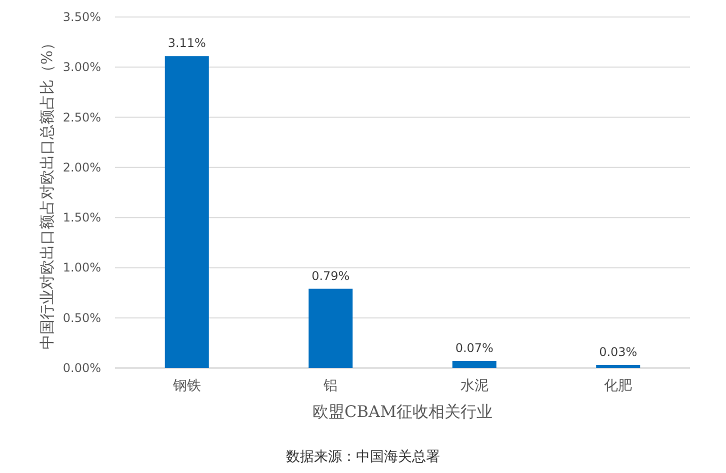 Image resolution: width=726 pixels, height=473 pixels. I want to click on data-label: 0.03%, so click(618, 351).